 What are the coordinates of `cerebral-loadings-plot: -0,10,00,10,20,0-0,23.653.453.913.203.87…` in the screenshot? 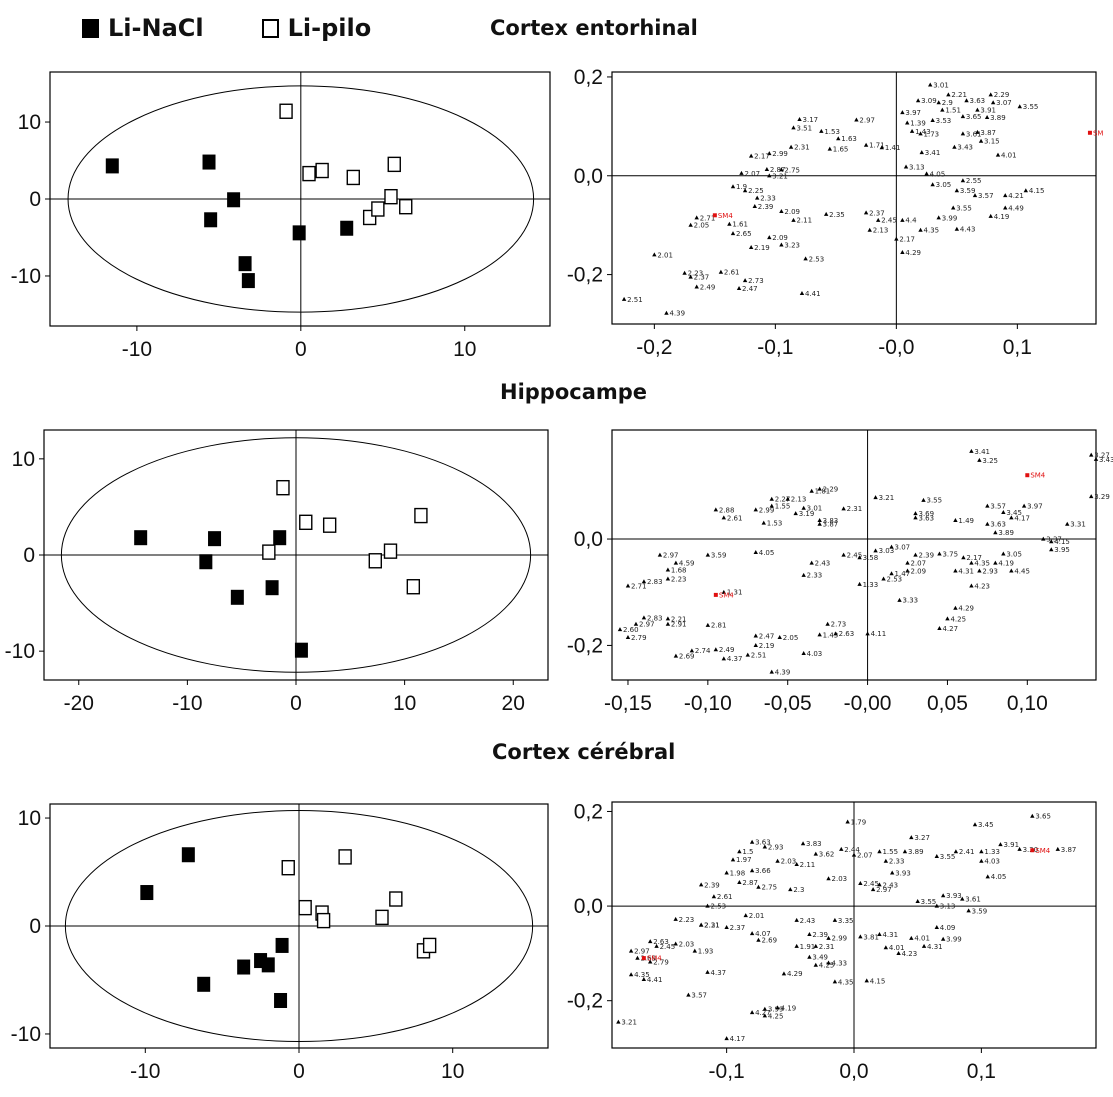 It's located at (832, 941).